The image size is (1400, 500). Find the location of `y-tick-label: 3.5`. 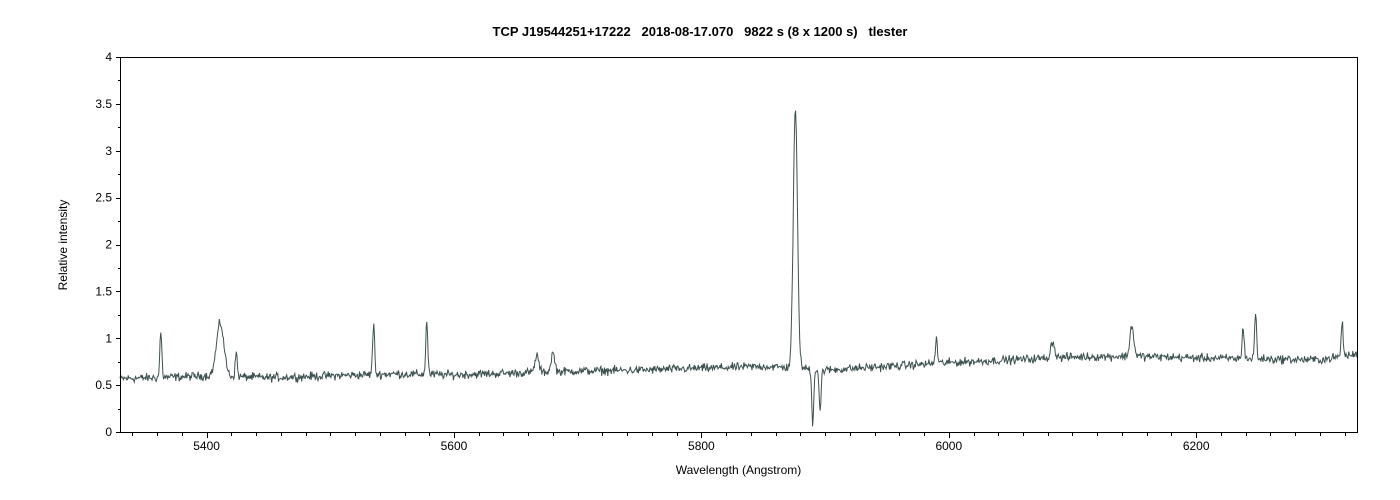

y-tick-label: 3.5 is located at coordinates (103, 104).